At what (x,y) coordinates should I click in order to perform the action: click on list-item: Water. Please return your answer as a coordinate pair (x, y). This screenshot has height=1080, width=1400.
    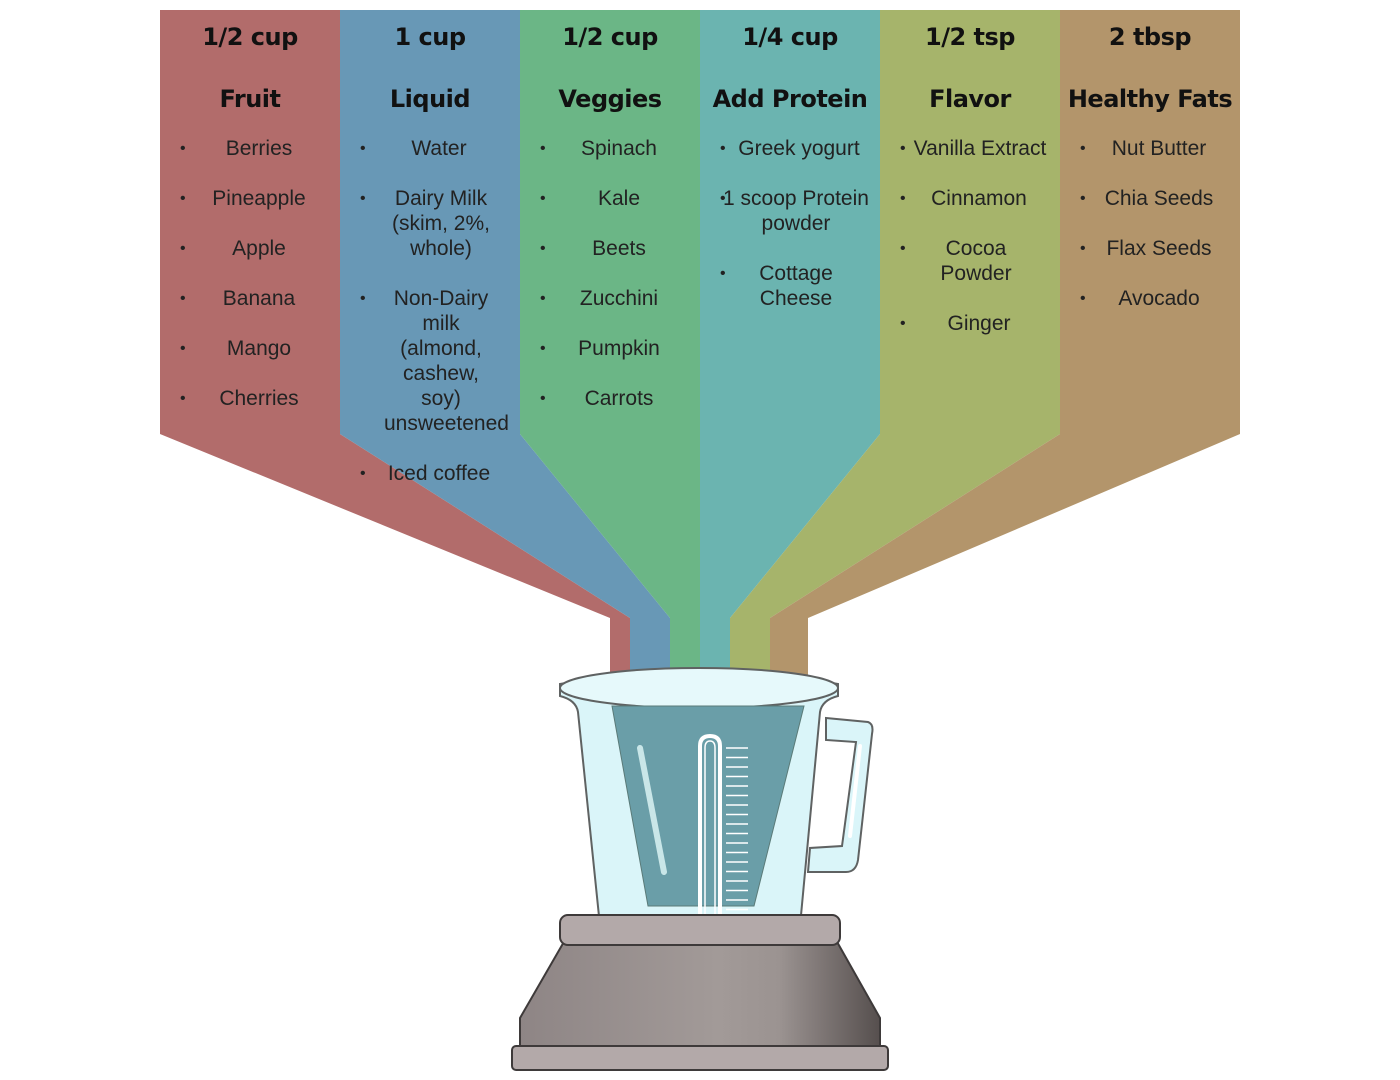
    Looking at the image, I should click on (430, 148).